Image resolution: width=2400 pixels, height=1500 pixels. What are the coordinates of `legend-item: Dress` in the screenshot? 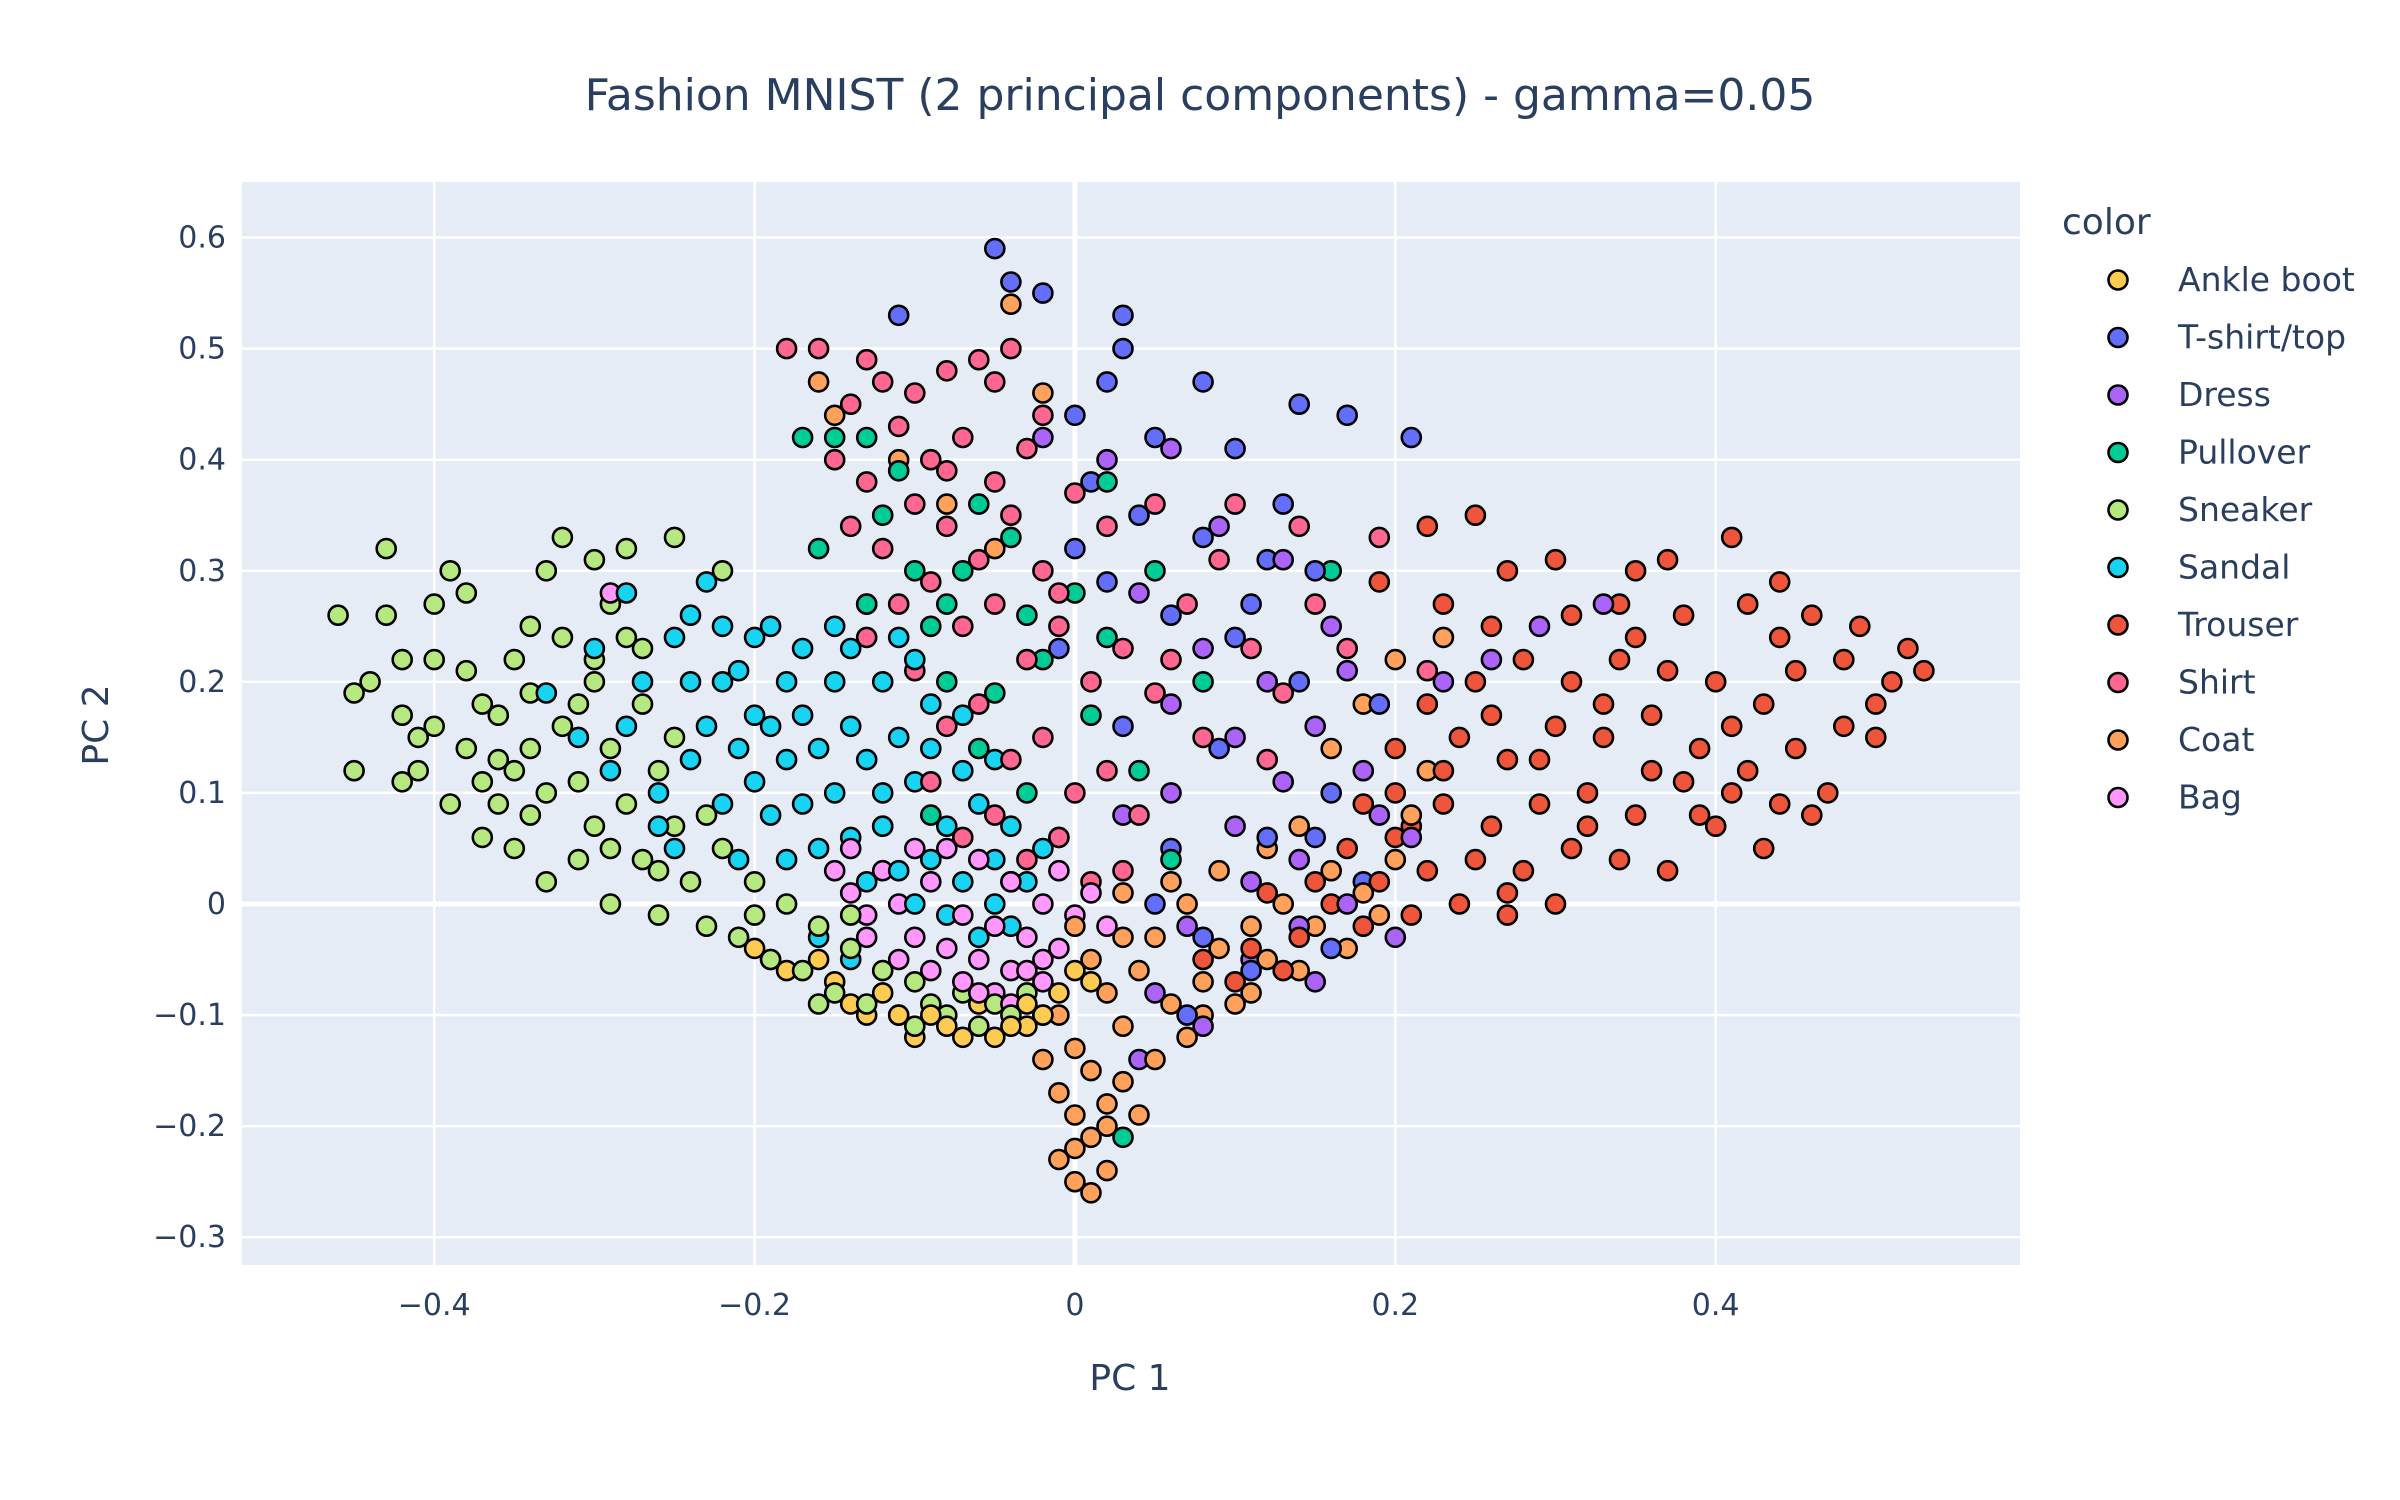 It's located at (2189, 394).